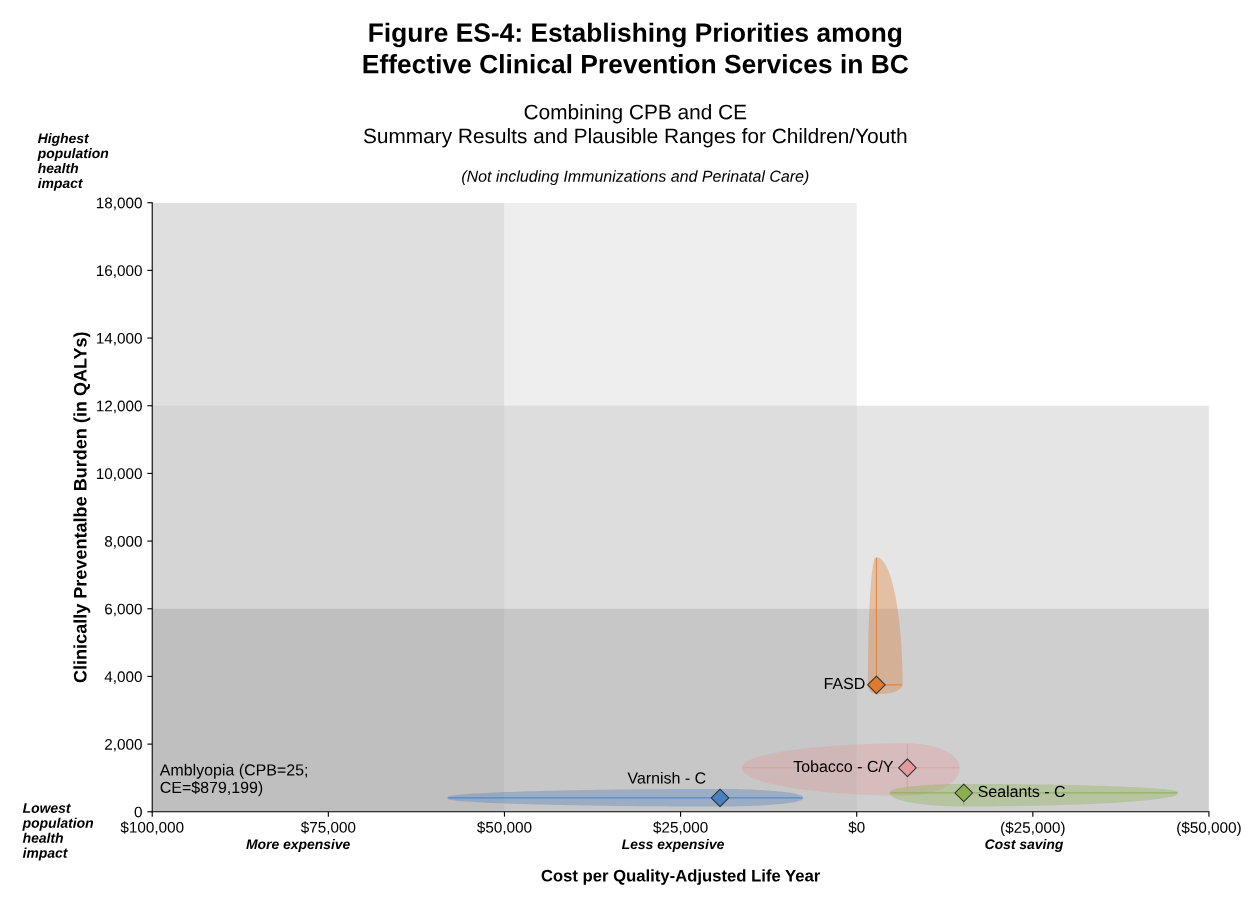 This screenshot has height=905, width=1258. I want to click on y-tick-label: 14,000, so click(119, 339).